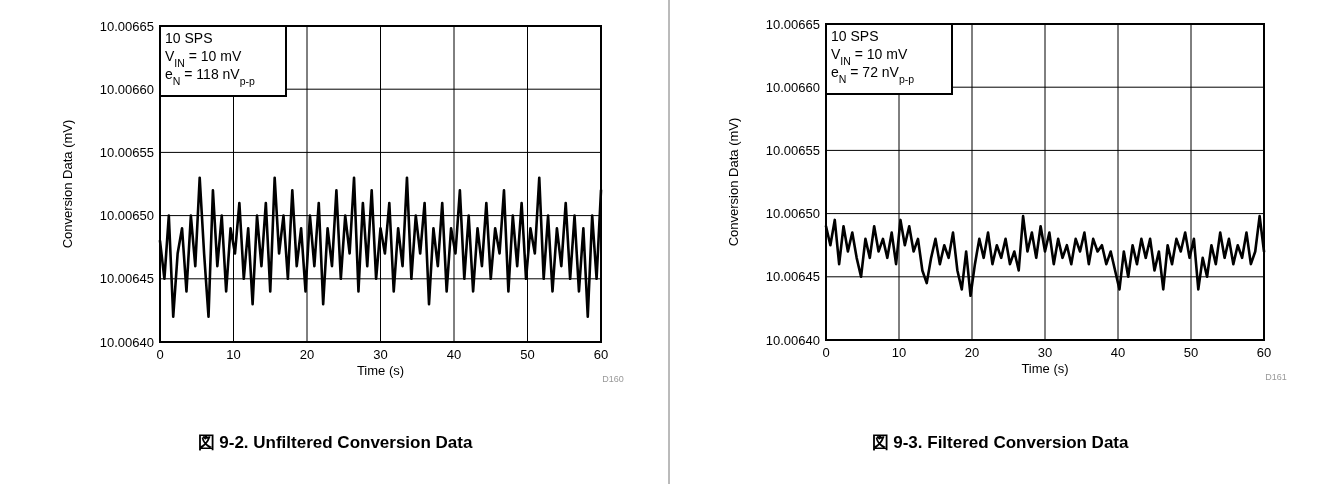  Describe the element at coordinates (1276, 377) in the screenshot. I see `text: D161` at that location.